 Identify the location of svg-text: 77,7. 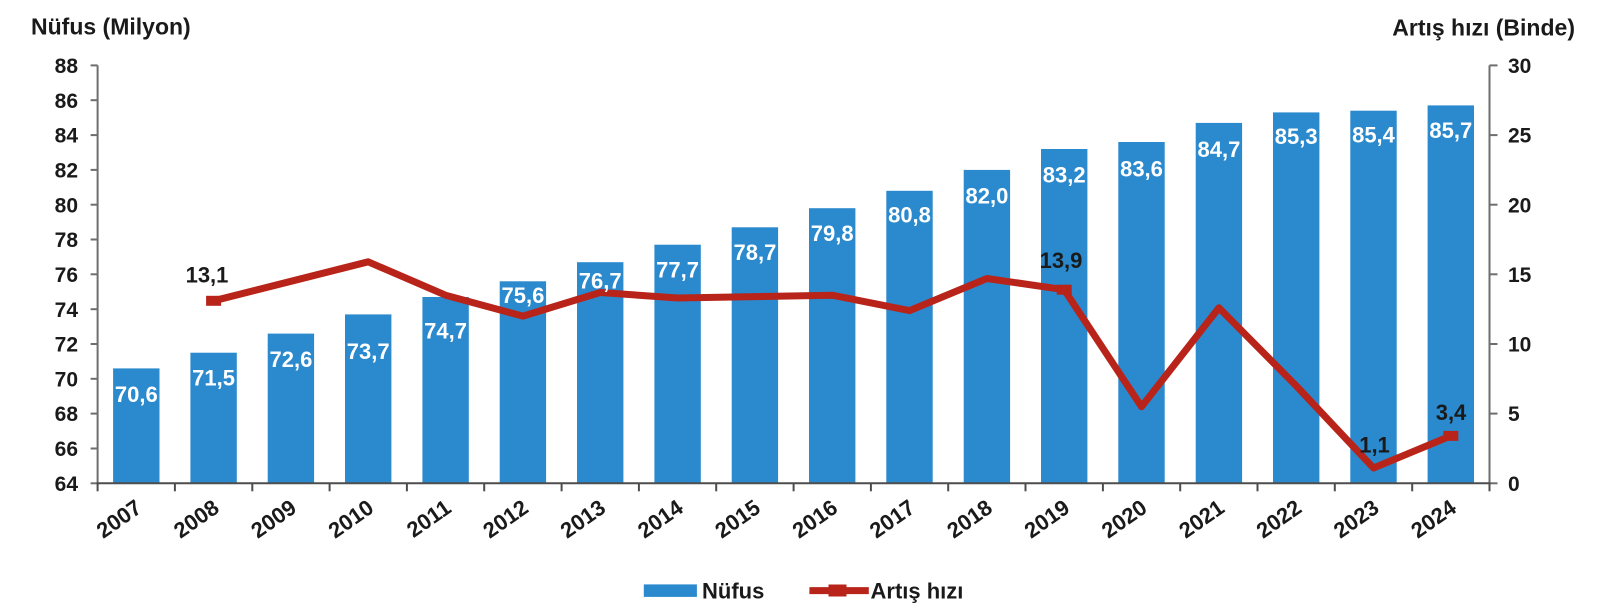
(677, 269).